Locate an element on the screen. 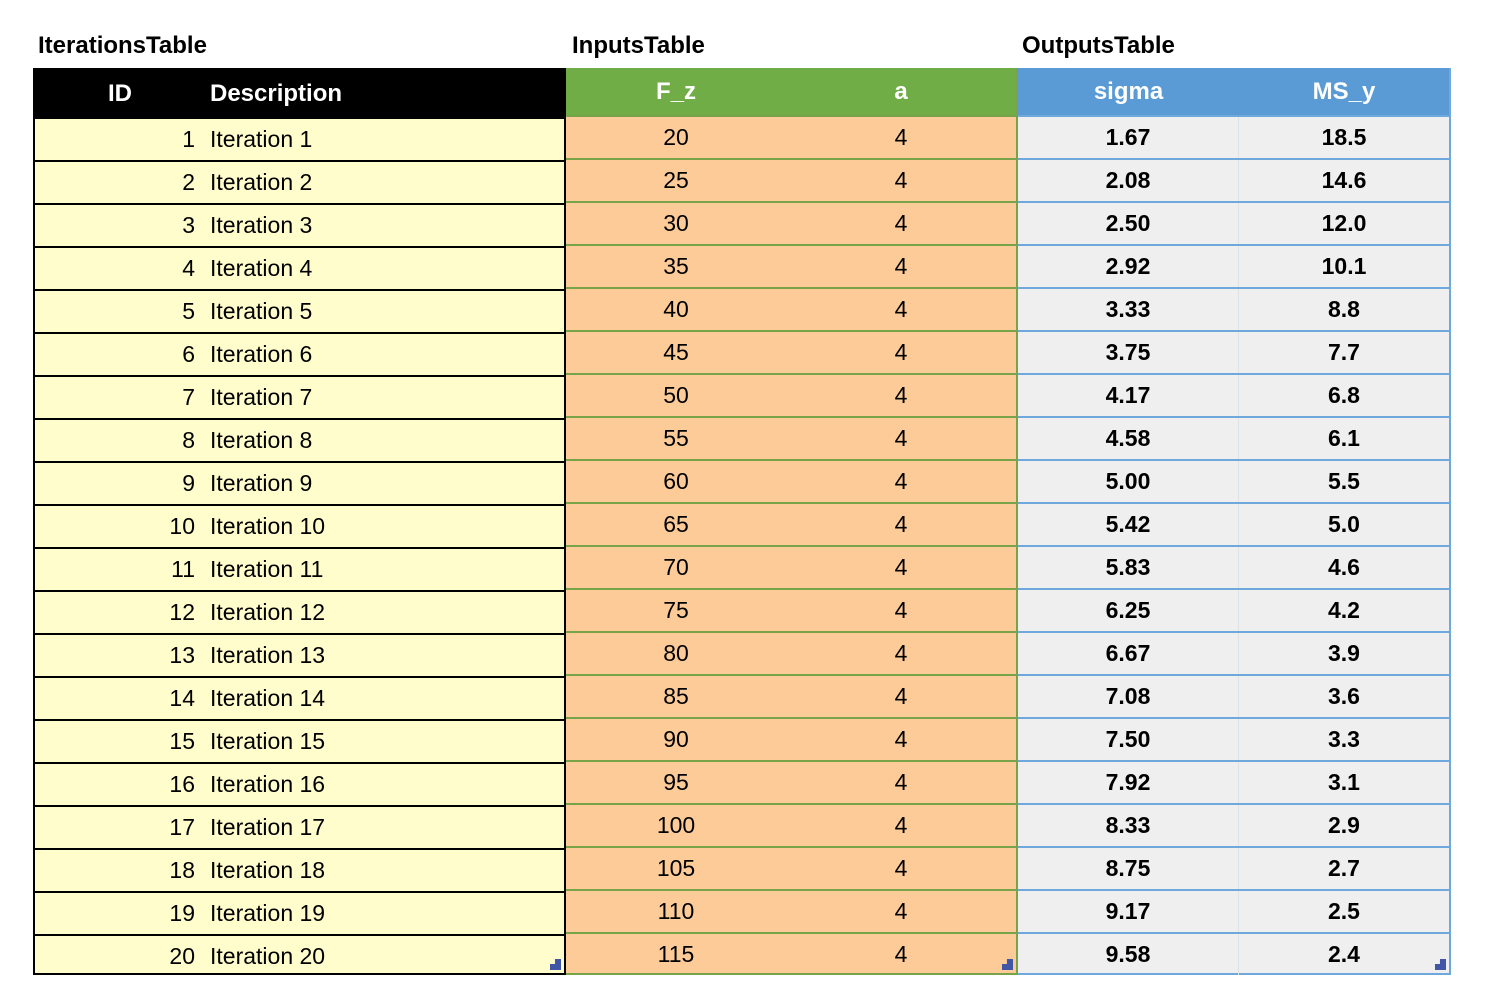 This screenshot has height=1003, width=1485. cell-id: 17 is located at coordinates (182, 827).